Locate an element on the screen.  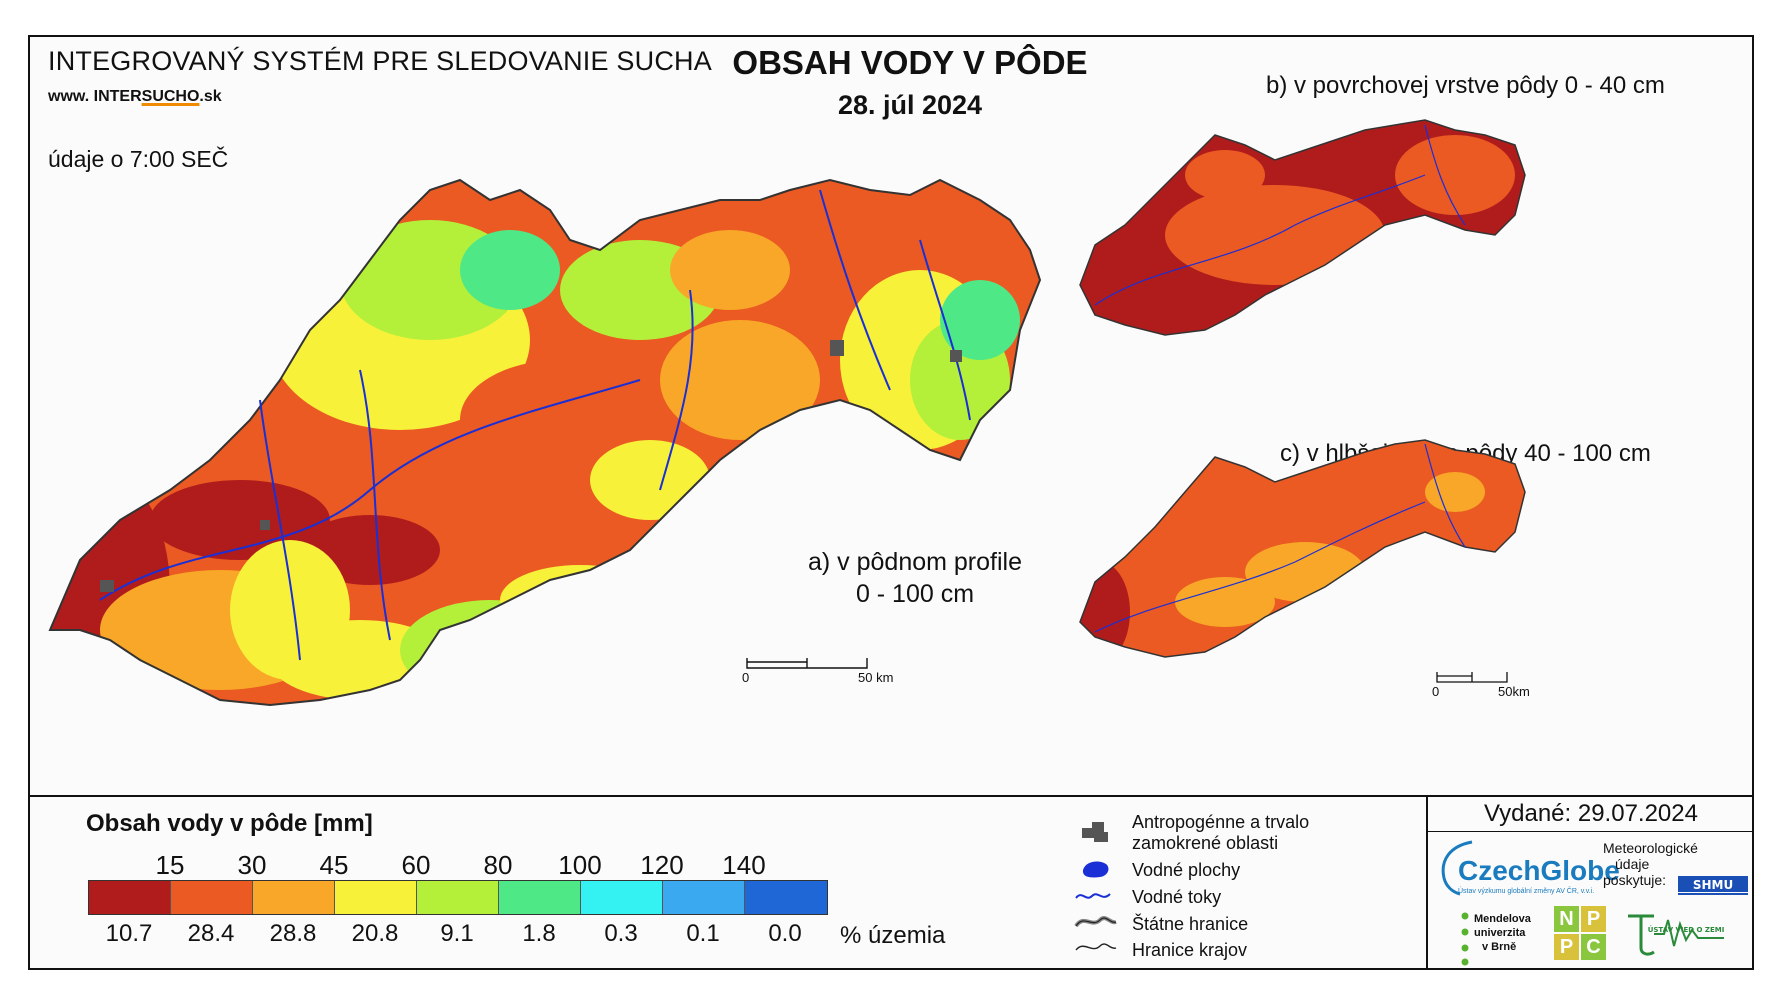
uvz-logo-text: ÚSTAV VIED O ZEMI is located at coordinates (1686, 929).